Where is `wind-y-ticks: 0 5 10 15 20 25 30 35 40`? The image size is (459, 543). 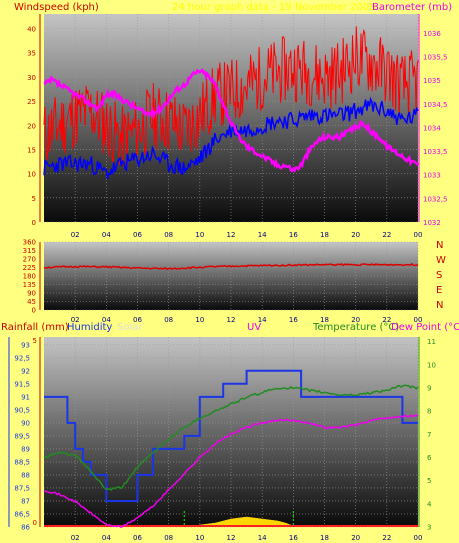
wind-y-ticks: 0 5 10 15 20 25 30 35 40 is located at coordinates (31, 126).